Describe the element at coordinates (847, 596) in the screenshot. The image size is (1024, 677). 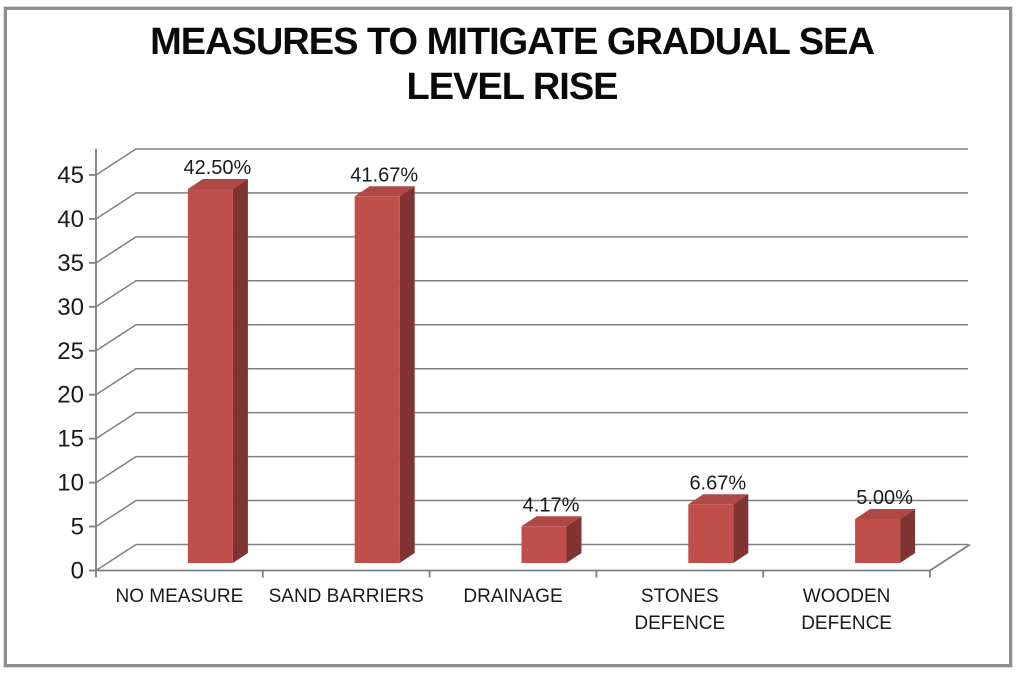
I see `category-label: WOODEN` at that location.